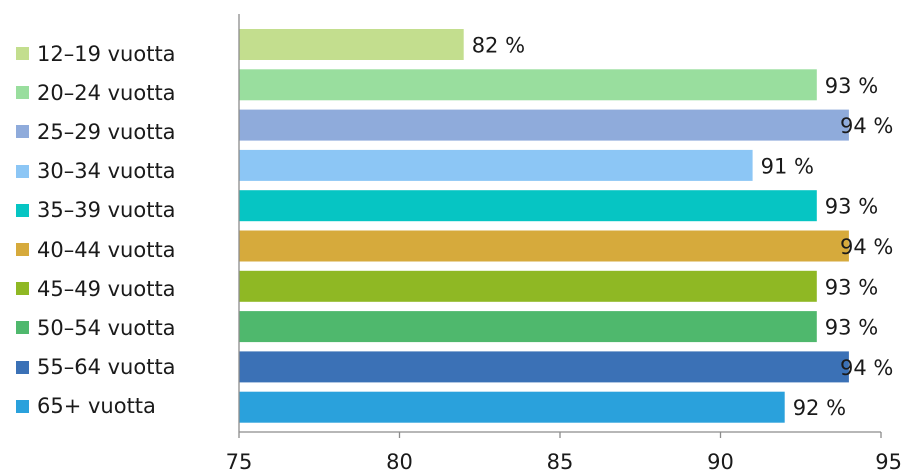 This screenshot has height=474, width=923. I want to click on legend-item: 40–44 vuotta, so click(96, 249).